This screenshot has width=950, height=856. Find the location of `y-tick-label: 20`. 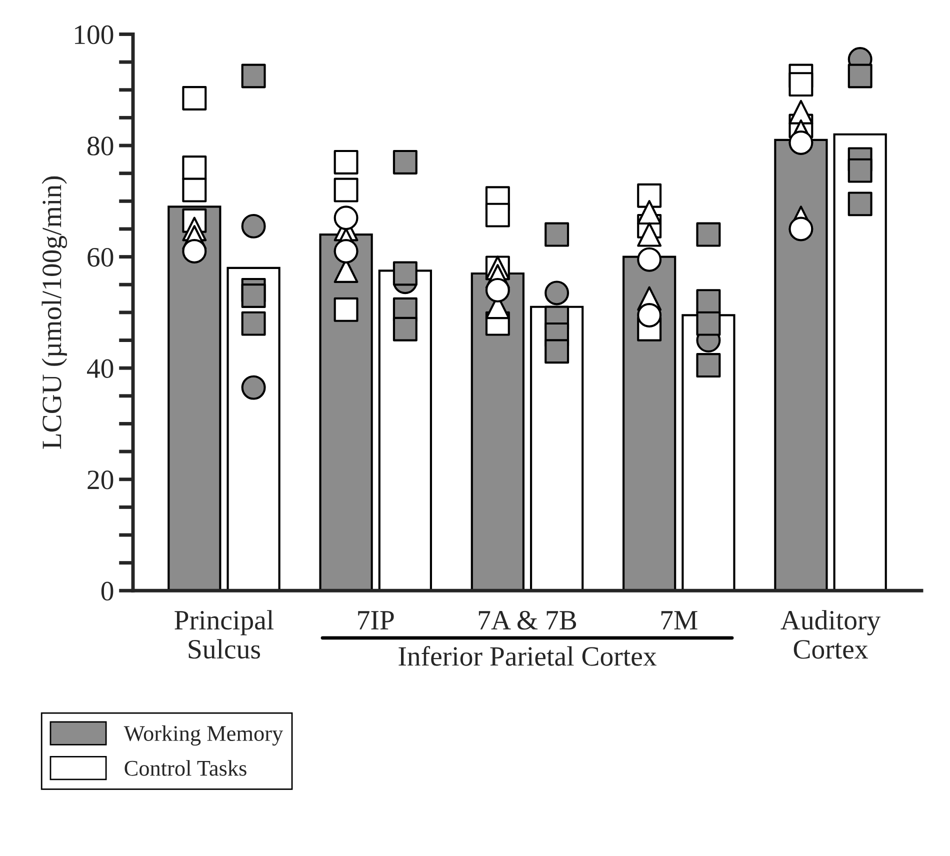

y-tick-label: 20 is located at coordinates (101, 480).